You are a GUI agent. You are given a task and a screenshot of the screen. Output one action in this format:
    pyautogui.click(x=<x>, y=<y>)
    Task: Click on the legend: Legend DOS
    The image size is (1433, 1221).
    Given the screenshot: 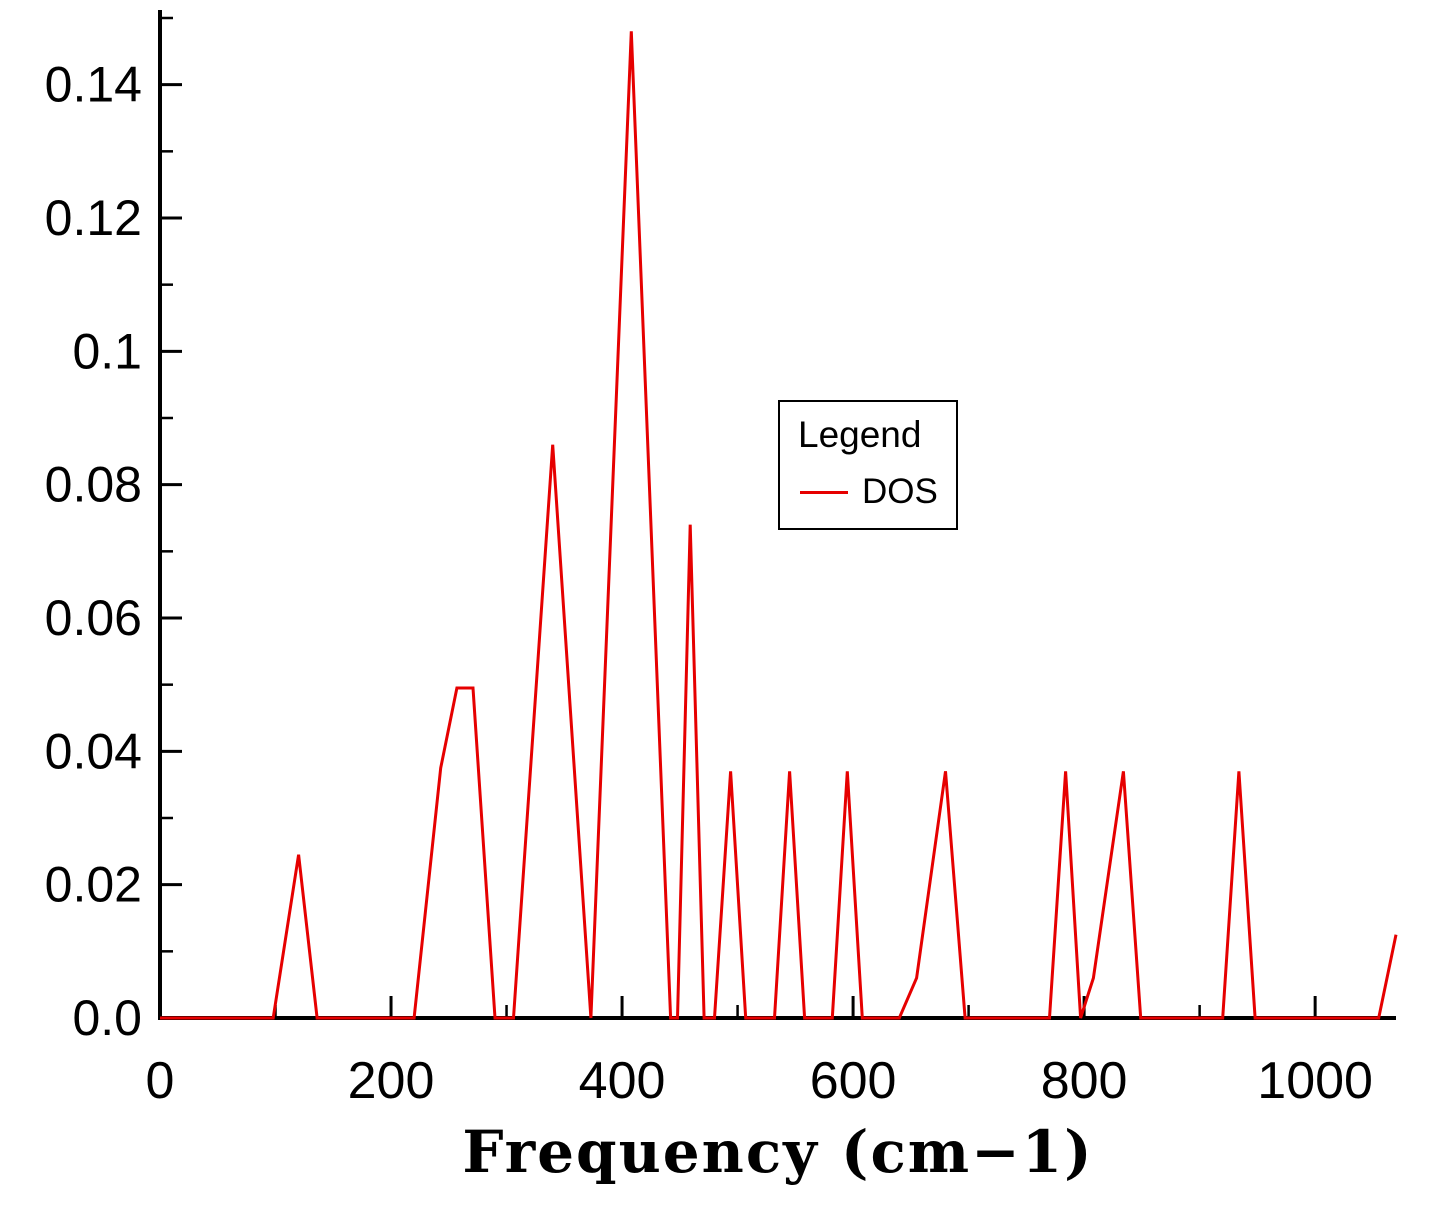 What is the action you would take?
    pyautogui.click(x=868, y=465)
    